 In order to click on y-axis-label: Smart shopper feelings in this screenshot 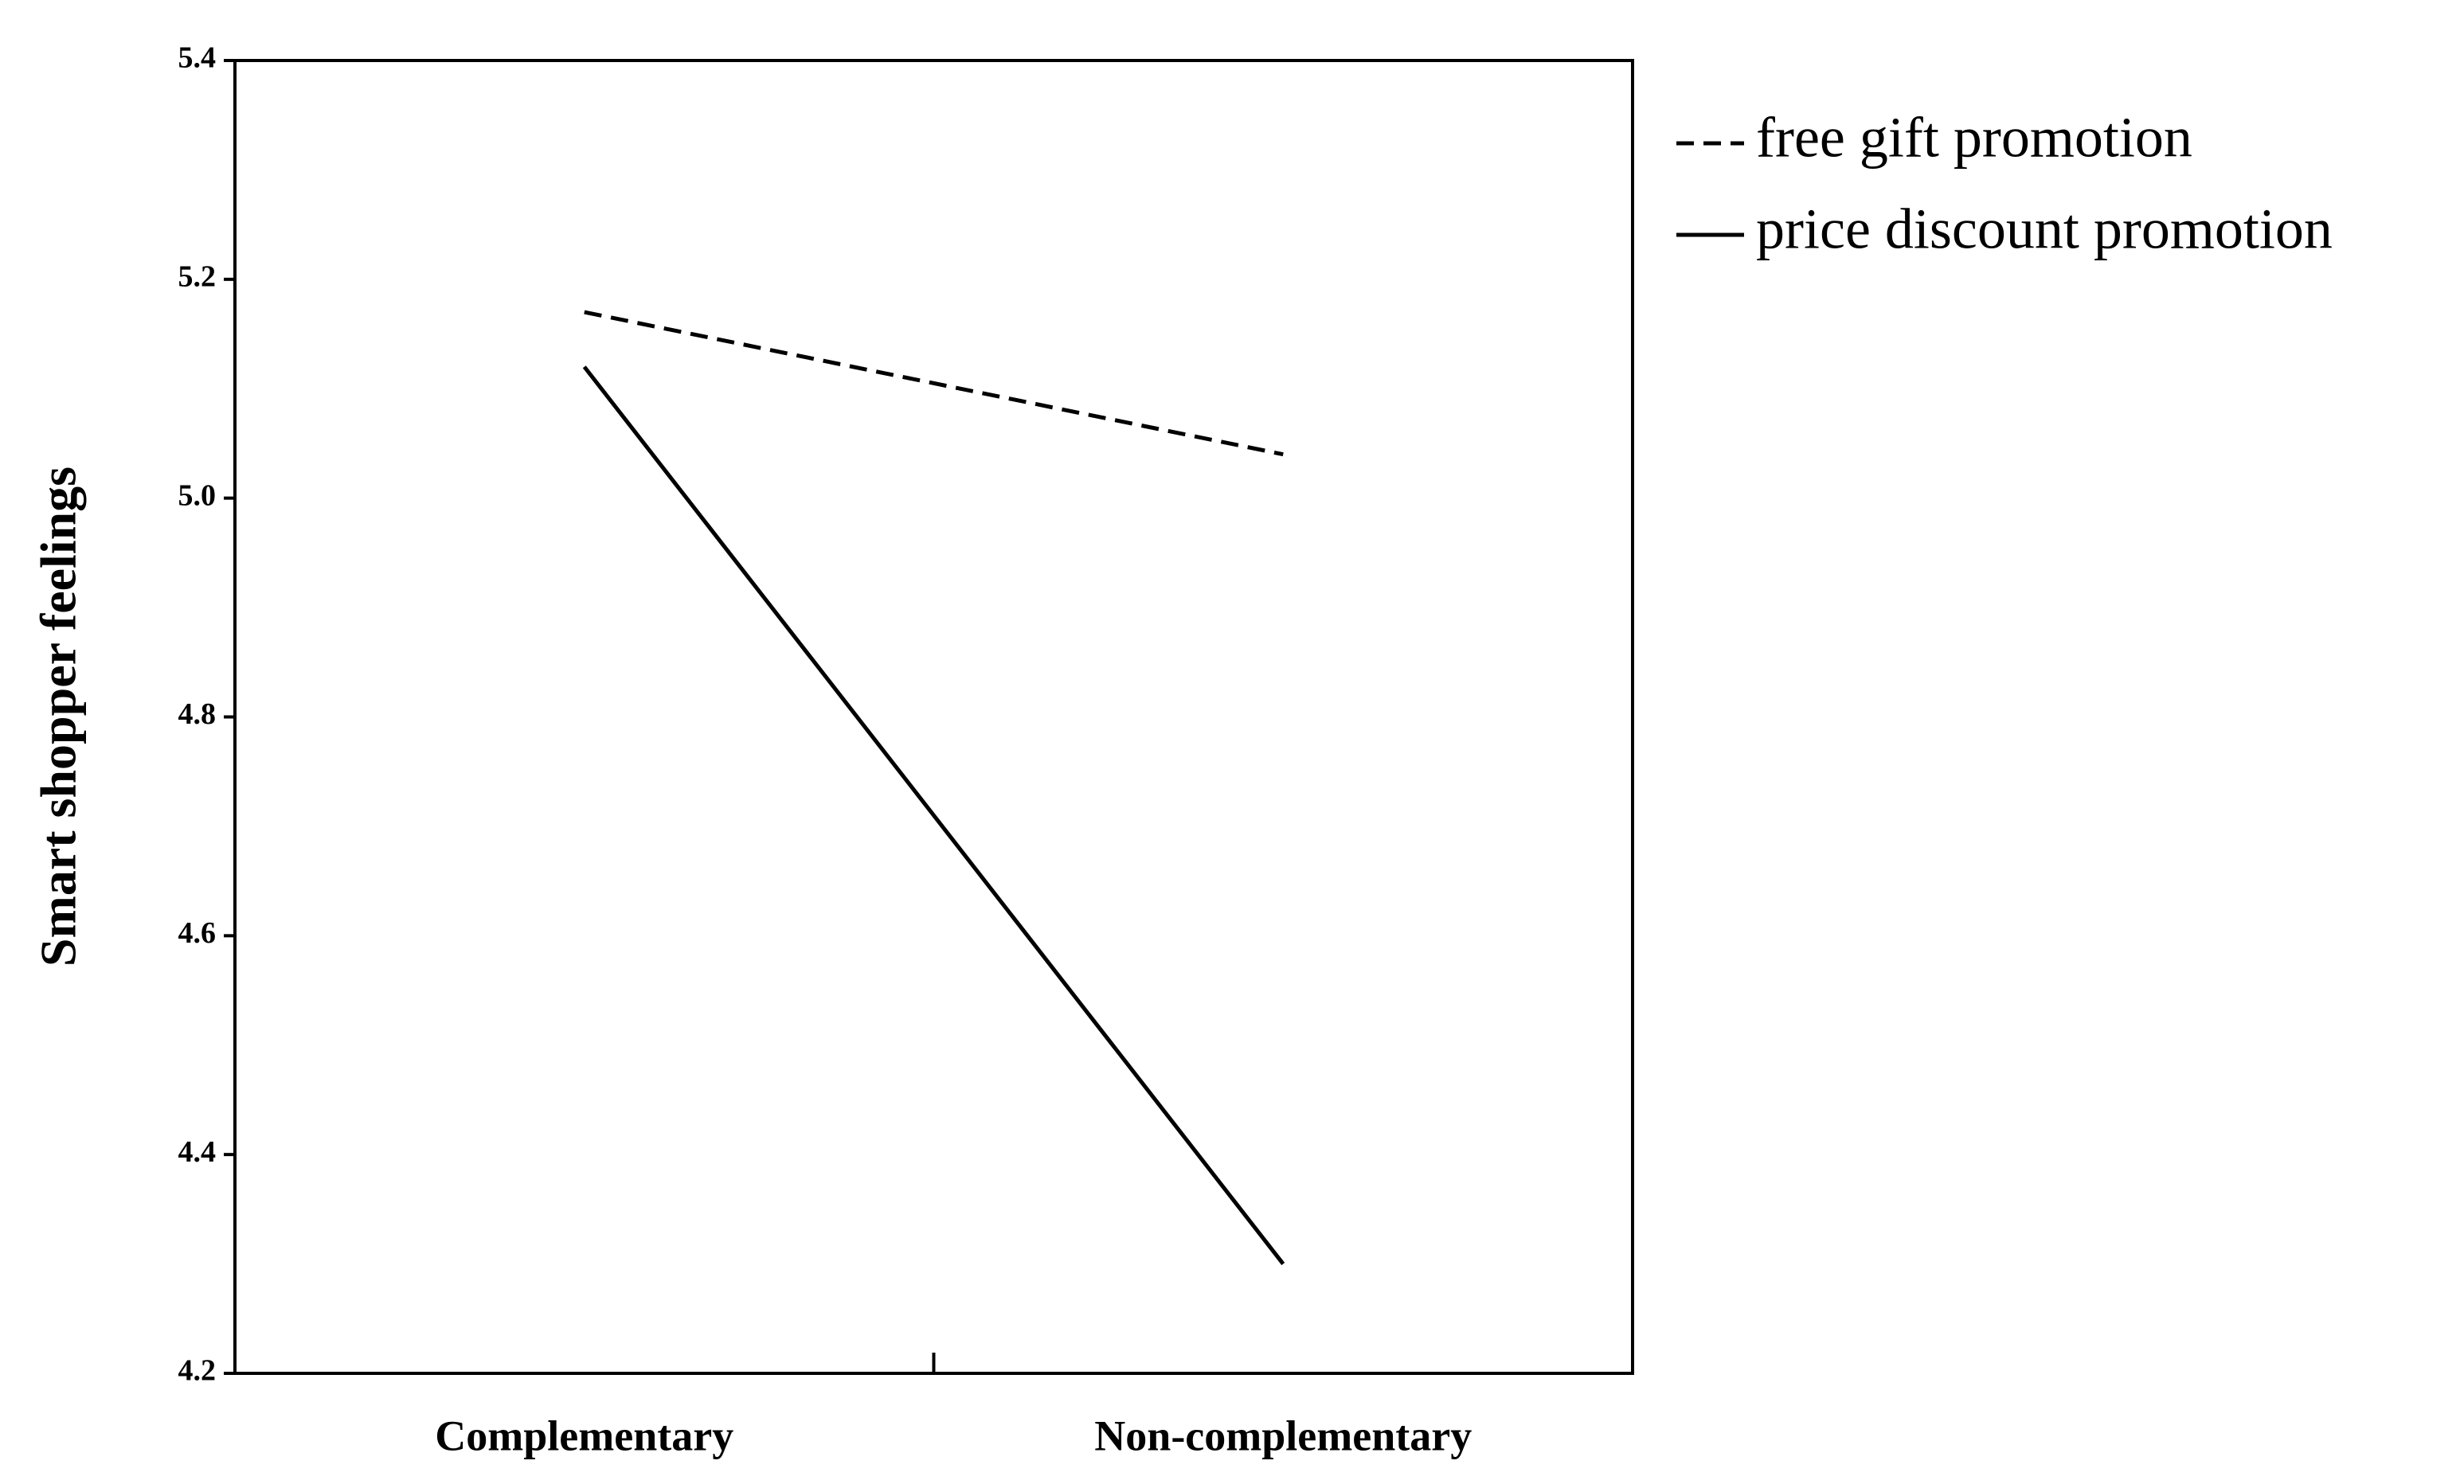, I will do `click(58, 717)`.